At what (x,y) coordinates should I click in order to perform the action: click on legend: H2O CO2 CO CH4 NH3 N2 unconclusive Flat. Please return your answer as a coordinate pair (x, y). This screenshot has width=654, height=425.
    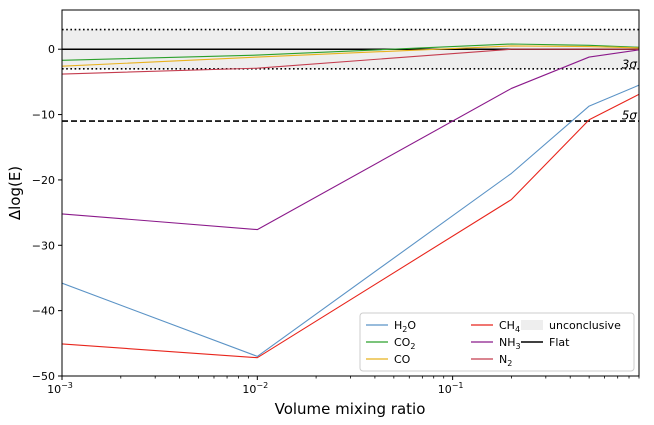
    Looking at the image, I should click on (497, 342).